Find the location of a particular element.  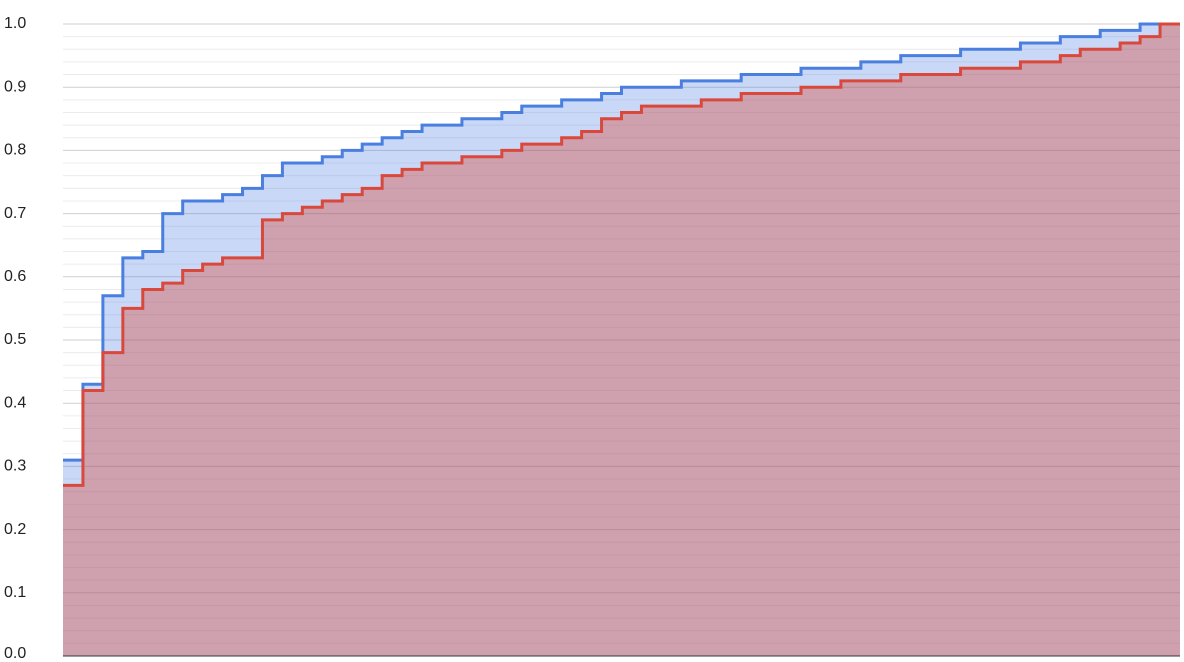

y-tick-label: 0.3 is located at coordinates (15, 466).